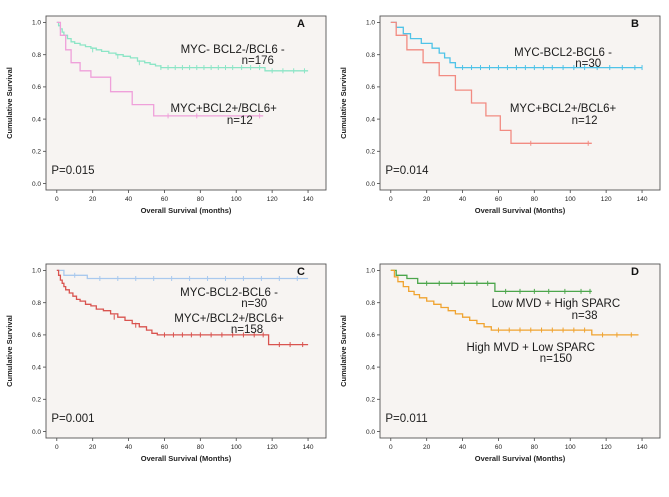 The image size is (669, 497). Describe the element at coordinates (247, 330) in the screenshot. I see `group-n-label: n=158` at that location.